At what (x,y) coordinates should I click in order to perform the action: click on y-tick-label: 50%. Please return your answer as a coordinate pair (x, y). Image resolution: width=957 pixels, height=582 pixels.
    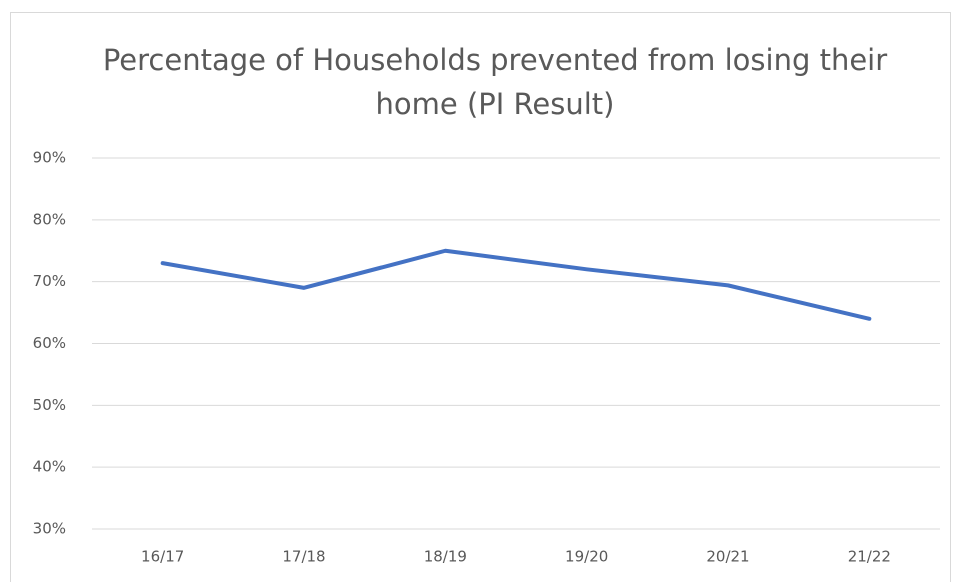
    Looking at the image, I should click on (49, 405).